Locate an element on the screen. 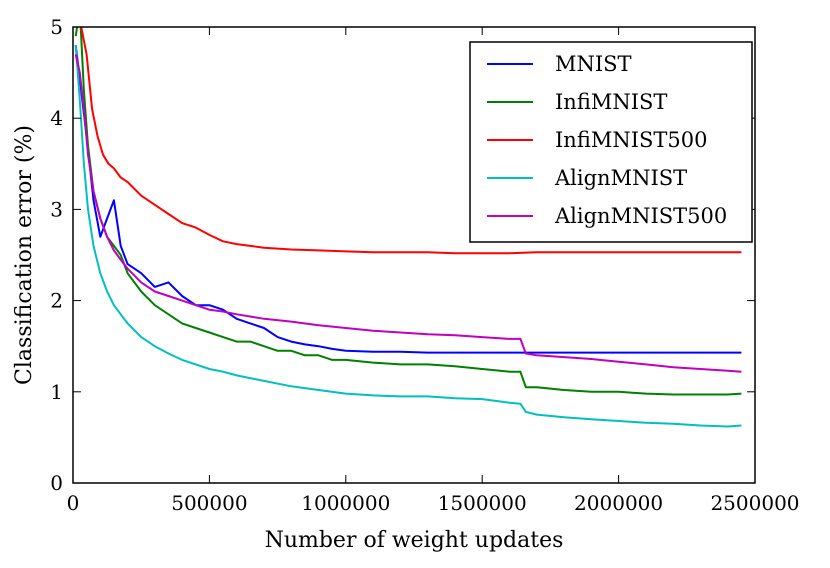  legend-label-0: MNIST is located at coordinates (593, 64).